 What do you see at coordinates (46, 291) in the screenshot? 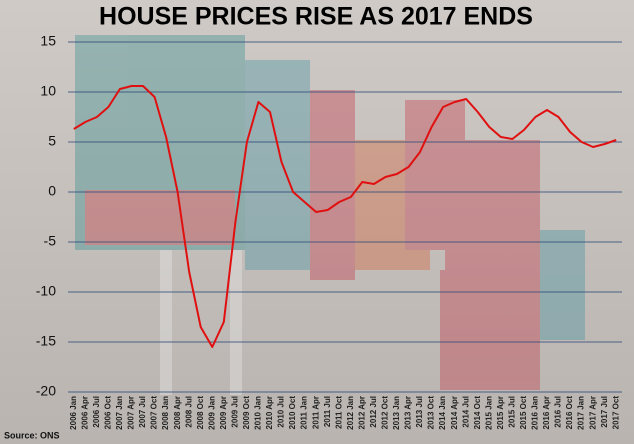
I see `y-tick-label: -10` at bounding box center [46, 291].